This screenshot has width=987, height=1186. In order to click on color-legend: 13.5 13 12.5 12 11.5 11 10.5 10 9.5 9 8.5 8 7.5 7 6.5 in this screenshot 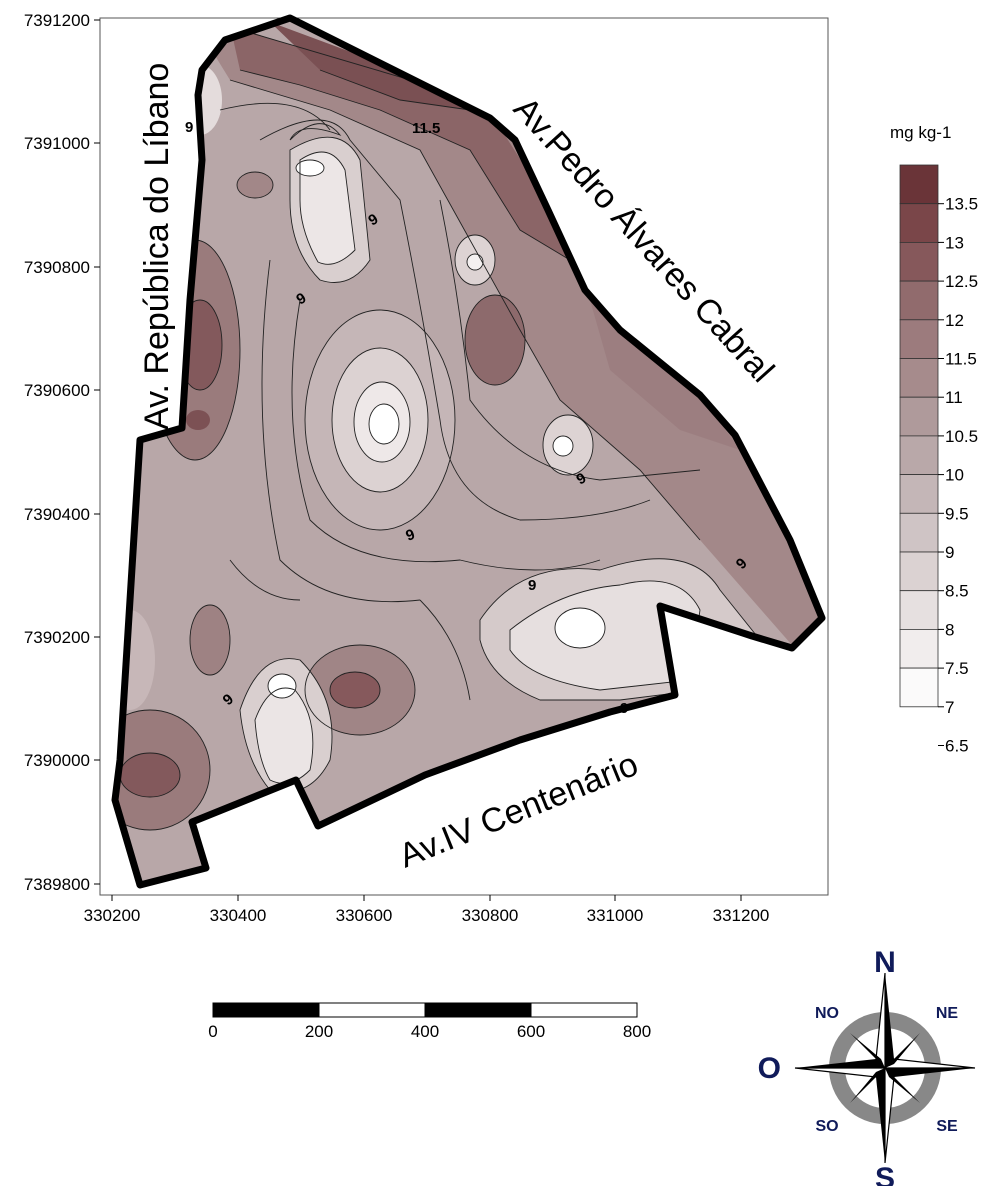, I will do `click(938, 460)`.